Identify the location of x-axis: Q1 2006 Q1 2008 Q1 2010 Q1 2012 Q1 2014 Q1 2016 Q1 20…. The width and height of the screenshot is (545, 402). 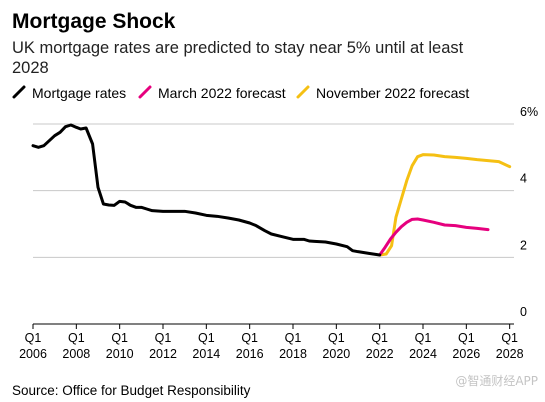
(271, 342).